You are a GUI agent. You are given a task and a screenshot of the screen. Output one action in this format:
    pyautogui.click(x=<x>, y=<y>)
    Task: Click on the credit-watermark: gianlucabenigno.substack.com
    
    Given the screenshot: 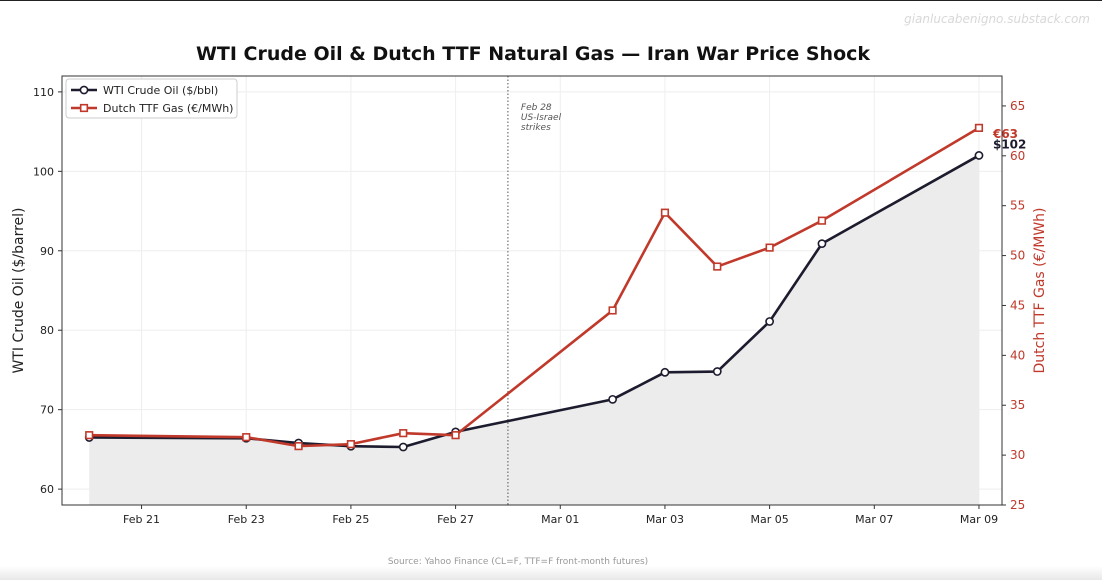 What is the action you would take?
    pyautogui.click(x=997, y=19)
    